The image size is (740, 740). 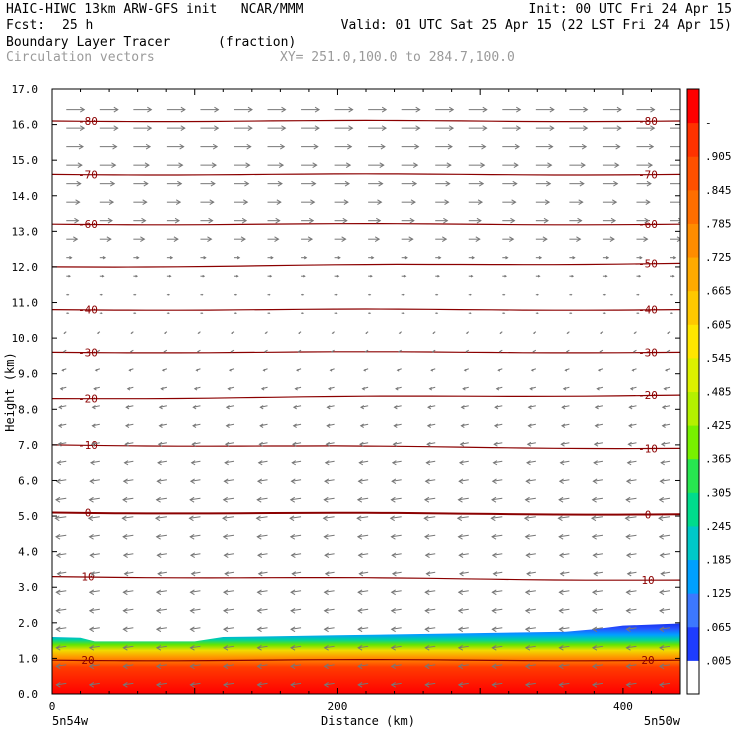 What do you see at coordinates (52, 706) in the screenshot?
I see `x-tick-label: 0` at bounding box center [52, 706].